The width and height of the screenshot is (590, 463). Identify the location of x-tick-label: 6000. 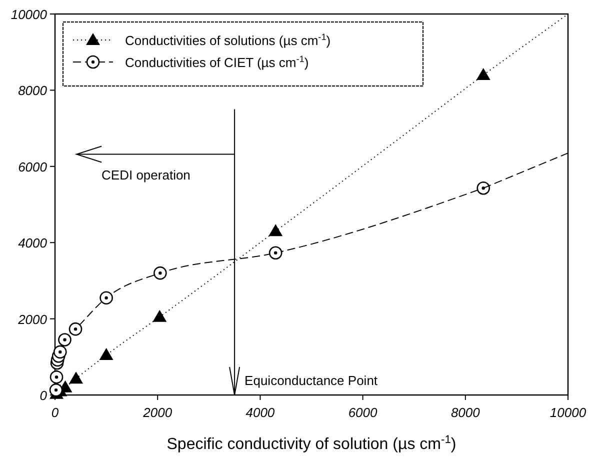
(363, 412).